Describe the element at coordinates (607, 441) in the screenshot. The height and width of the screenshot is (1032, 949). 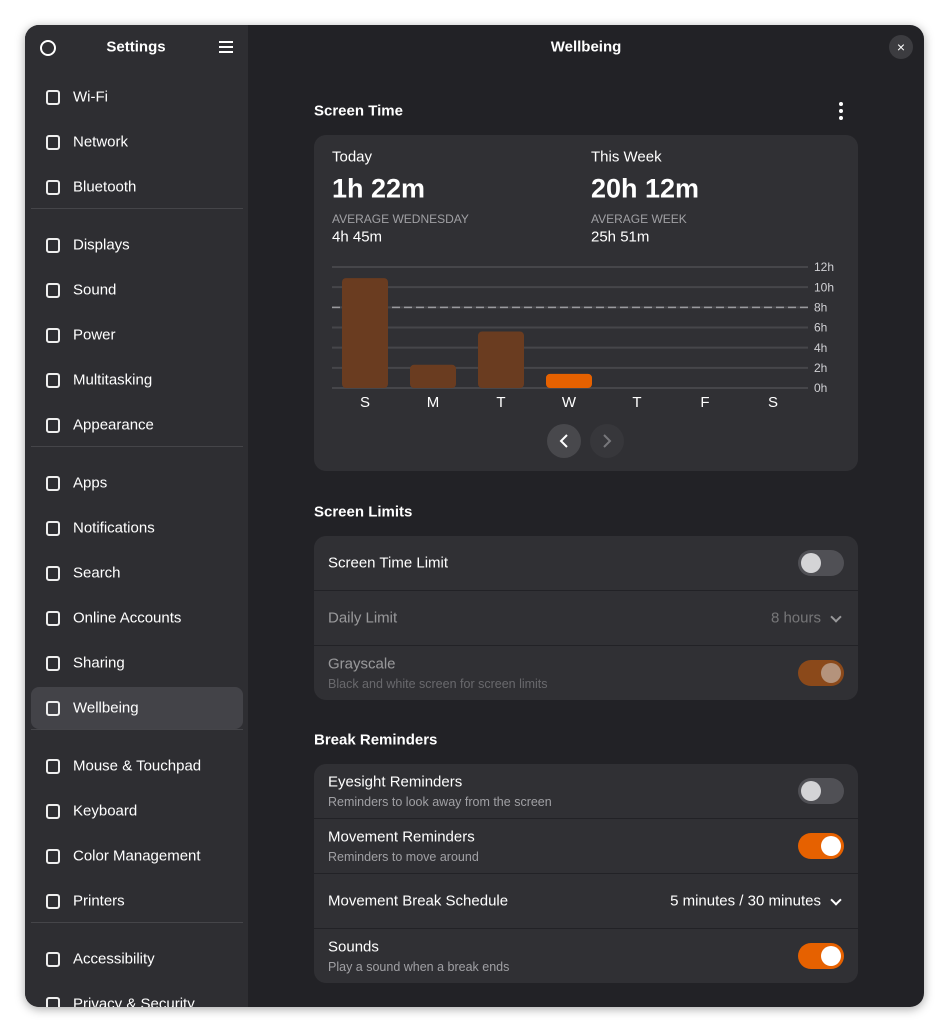
I see `next-week-button` at that location.